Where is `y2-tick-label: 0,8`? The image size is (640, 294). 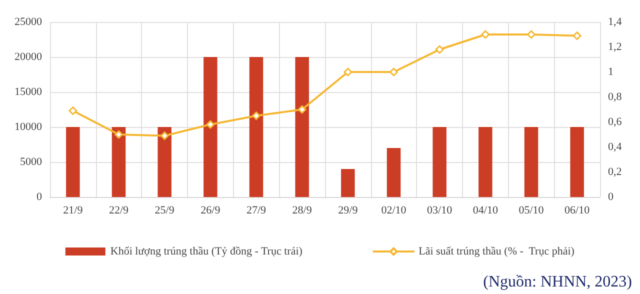
y2-tick-label: 0,8 is located at coordinates (615, 97).